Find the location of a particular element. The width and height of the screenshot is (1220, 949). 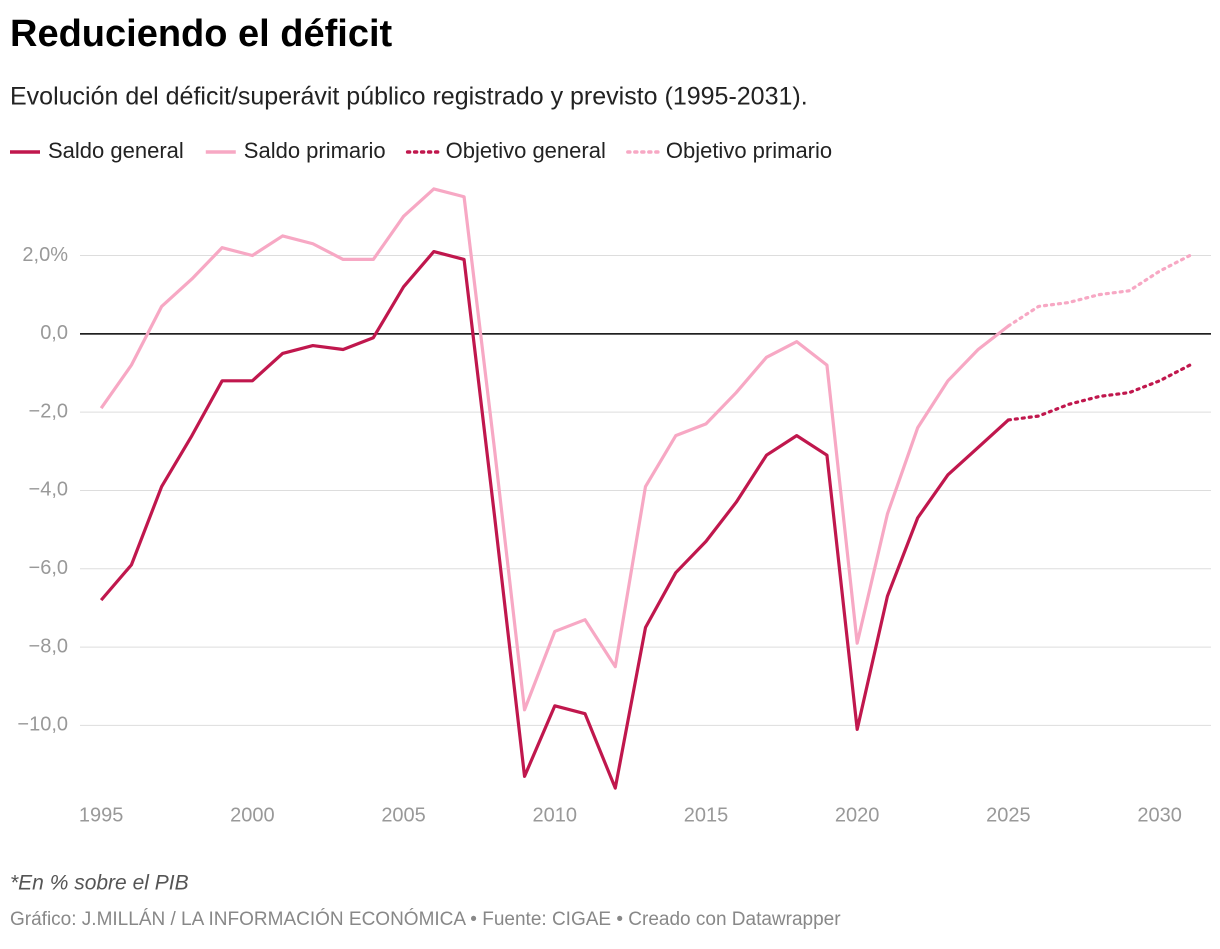

y-tick-label: −2,0 is located at coordinates (48, 411).